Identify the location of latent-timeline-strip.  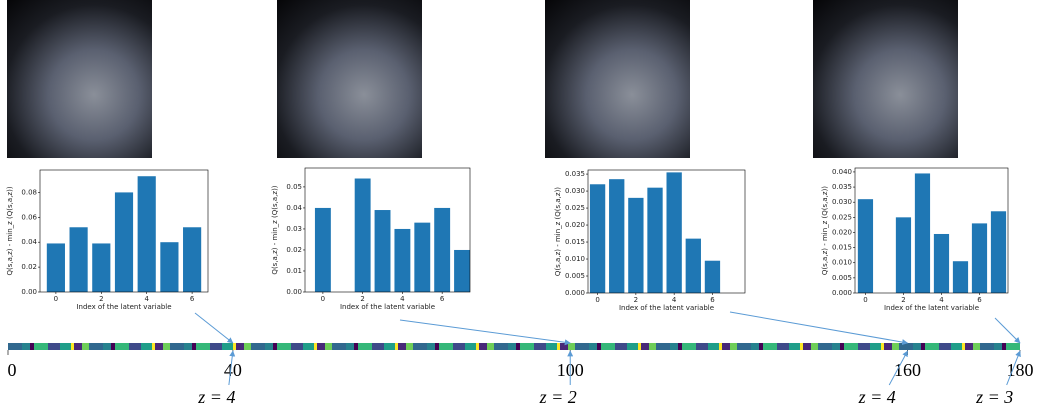
(514, 346).